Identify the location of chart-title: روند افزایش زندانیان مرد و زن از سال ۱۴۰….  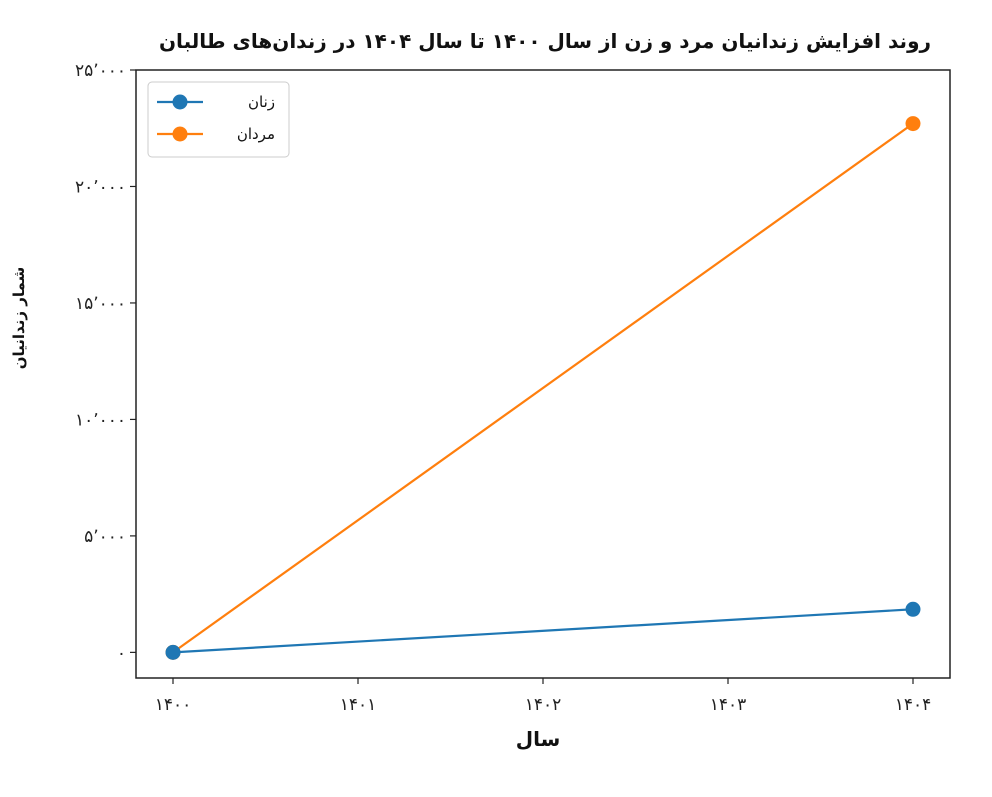
(545, 41).